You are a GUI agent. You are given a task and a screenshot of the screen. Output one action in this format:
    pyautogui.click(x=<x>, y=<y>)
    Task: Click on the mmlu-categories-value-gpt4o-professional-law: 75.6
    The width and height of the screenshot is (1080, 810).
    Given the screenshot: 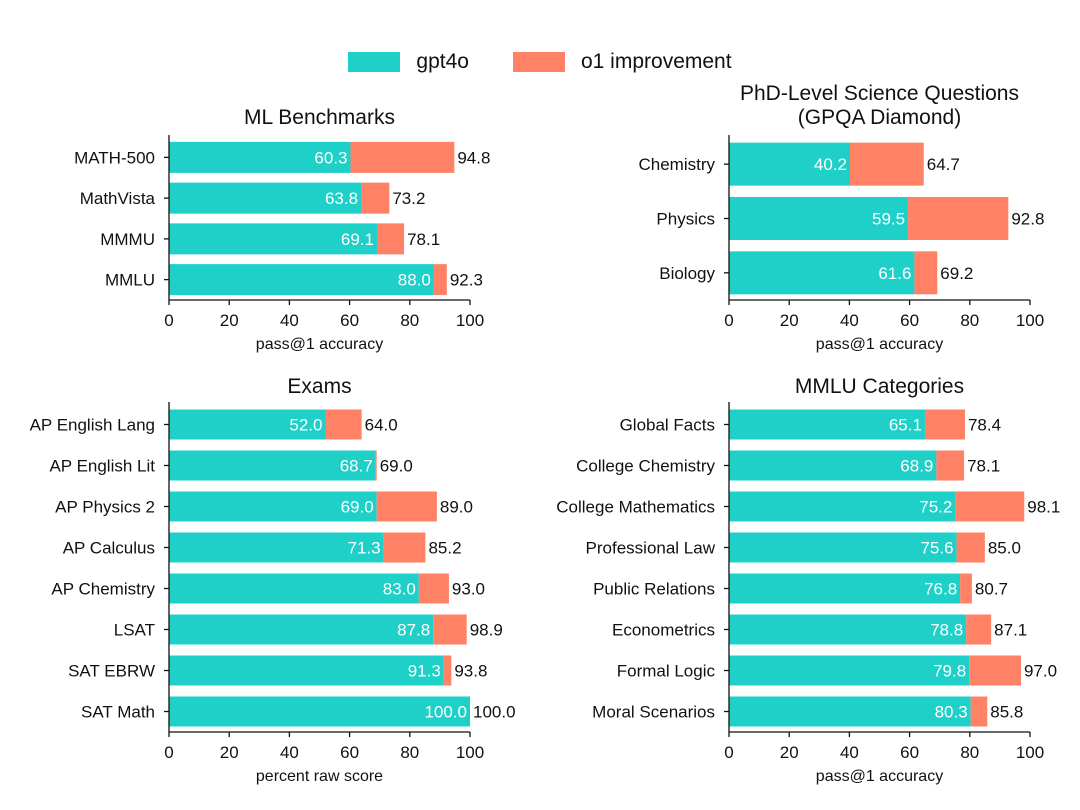 What is the action you would take?
    pyautogui.click(x=936, y=548)
    